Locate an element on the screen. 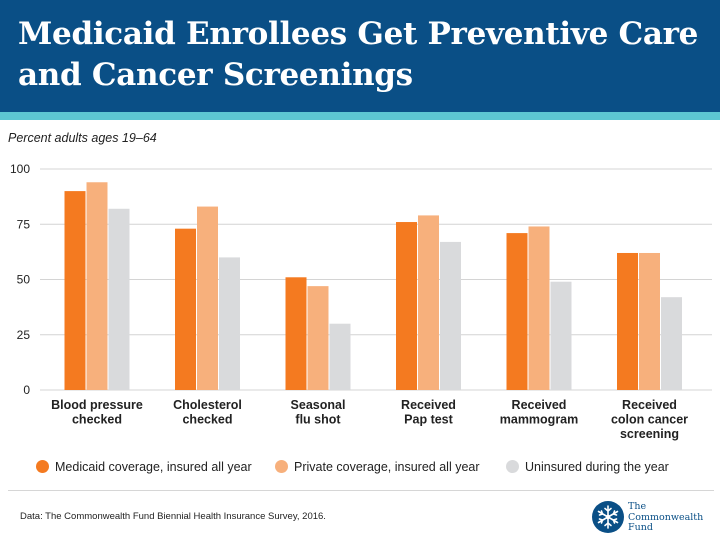  commonwealth-fund-logo: The Commonwealth Fund is located at coordinates (654, 518).